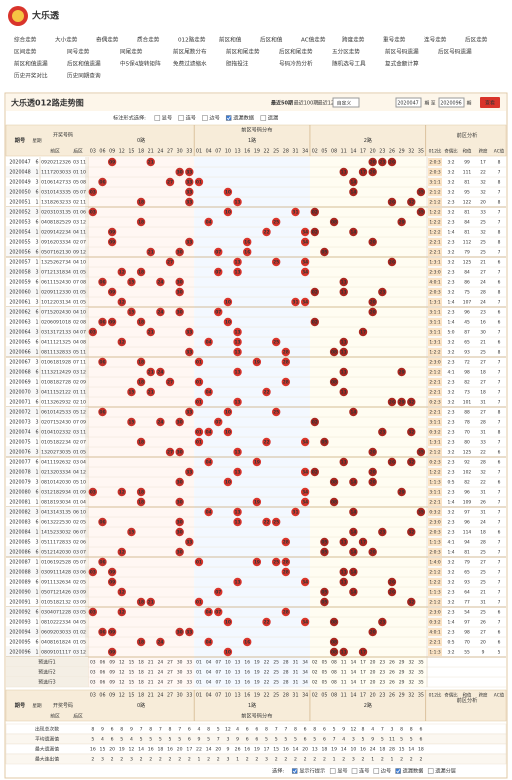 The width and height of the screenshot is (512, 780). What do you see at coordinates (237, 64) in the screenshot?
I see `nav-link: 胆拖投注` at bounding box center [237, 64].